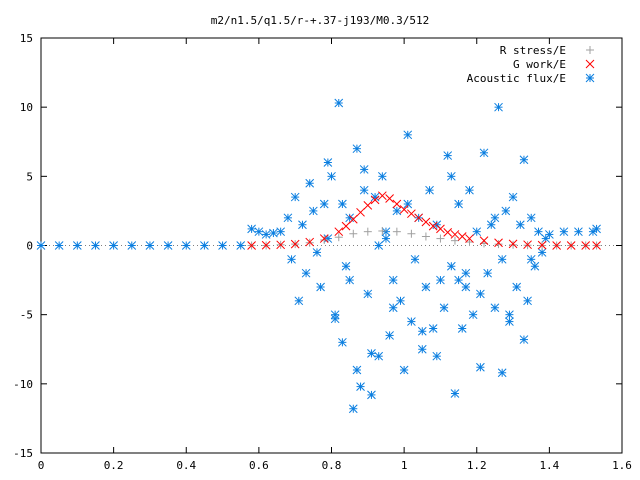  What do you see at coordinates (26, 107) in the screenshot?
I see `y-tick-label: 10` at bounding box center [26, 107].